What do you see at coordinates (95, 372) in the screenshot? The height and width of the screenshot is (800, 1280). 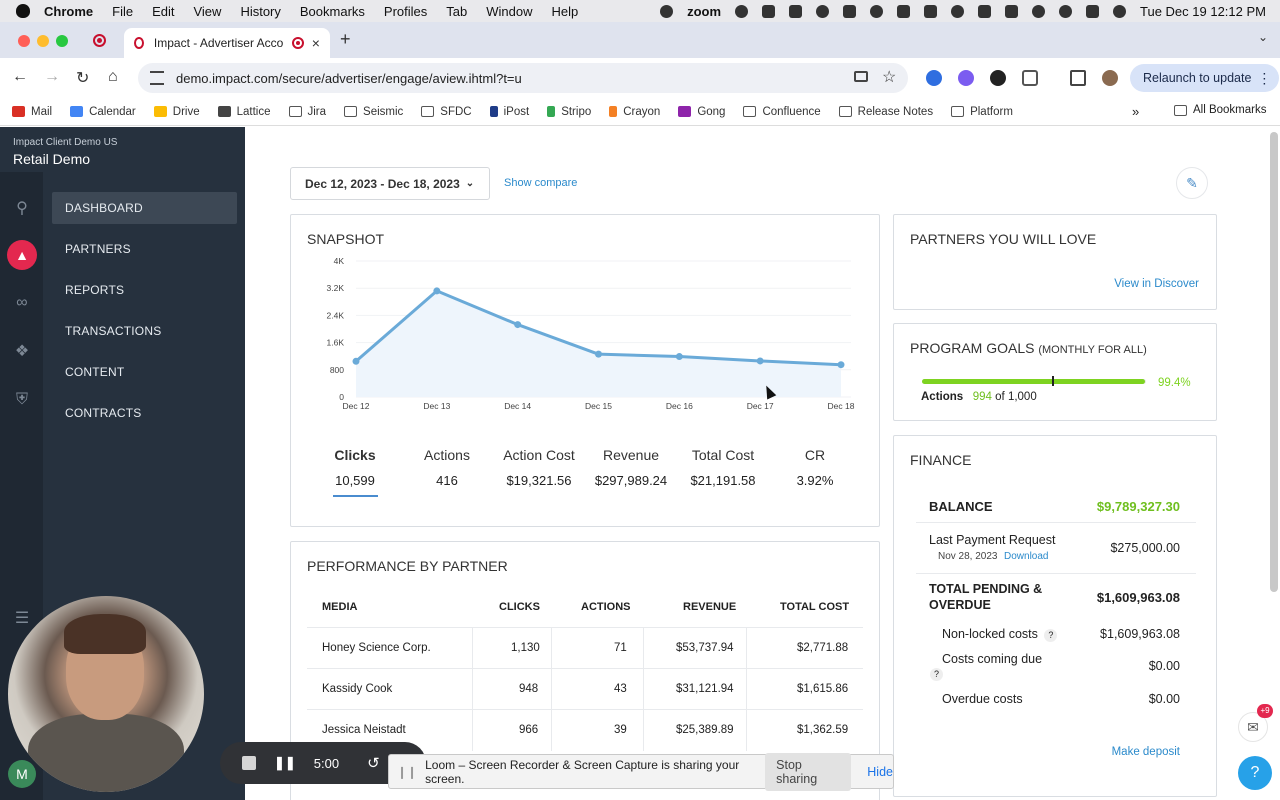 I see `sidebar-item-content: CONTENT` at bounding box center [95, 372].